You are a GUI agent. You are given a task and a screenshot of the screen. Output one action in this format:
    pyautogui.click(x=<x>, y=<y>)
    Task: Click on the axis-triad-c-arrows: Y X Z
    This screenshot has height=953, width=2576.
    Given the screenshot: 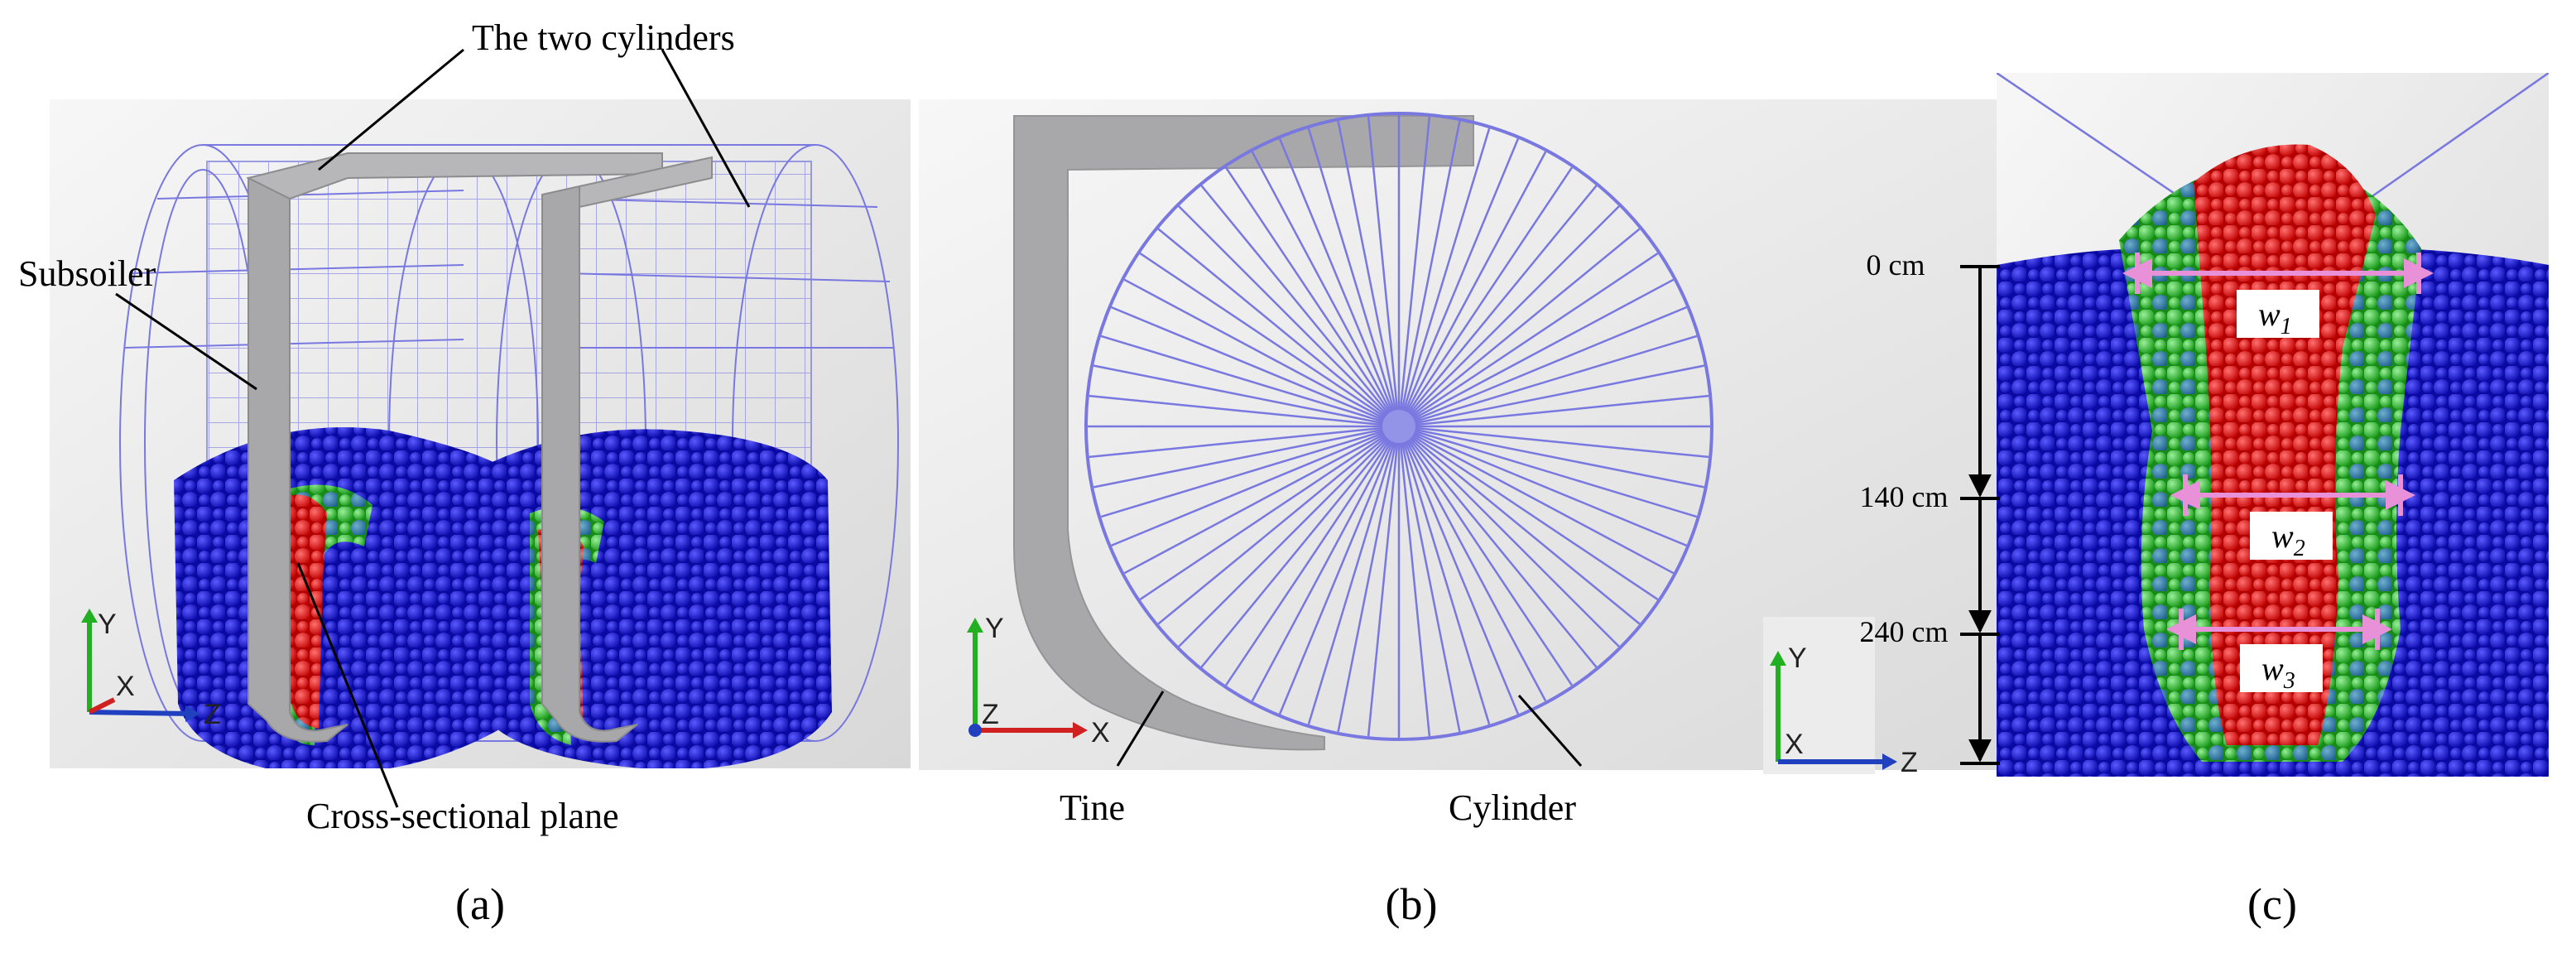 What is the action you would take?
    pyautogui.click(x=1840, y=697)
    